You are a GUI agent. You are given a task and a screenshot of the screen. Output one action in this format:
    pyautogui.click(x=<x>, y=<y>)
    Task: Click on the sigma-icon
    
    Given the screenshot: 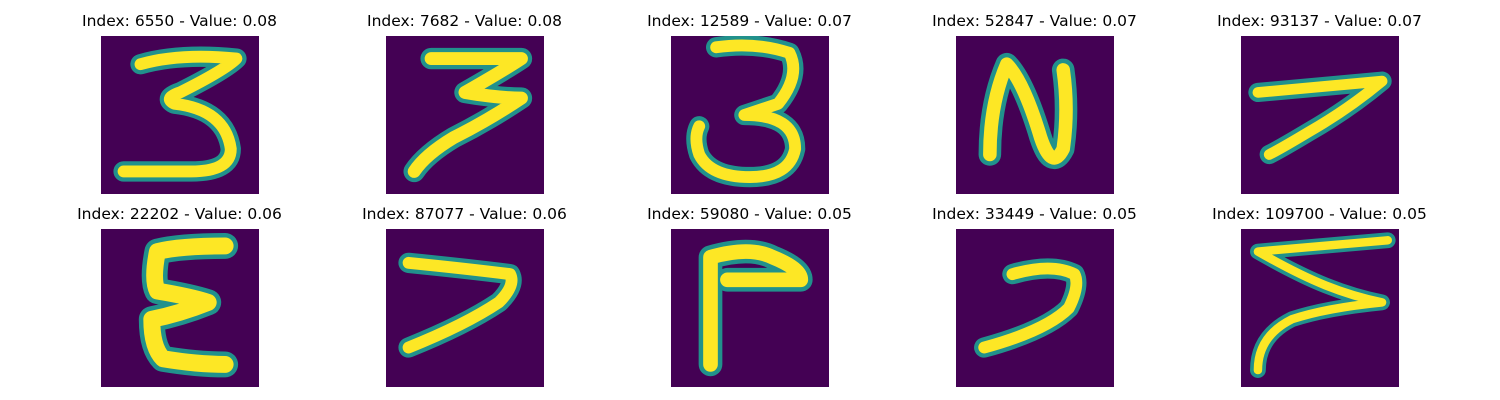 What is the action you would take?
    pyautogui.click(x=1322, y=305)
    